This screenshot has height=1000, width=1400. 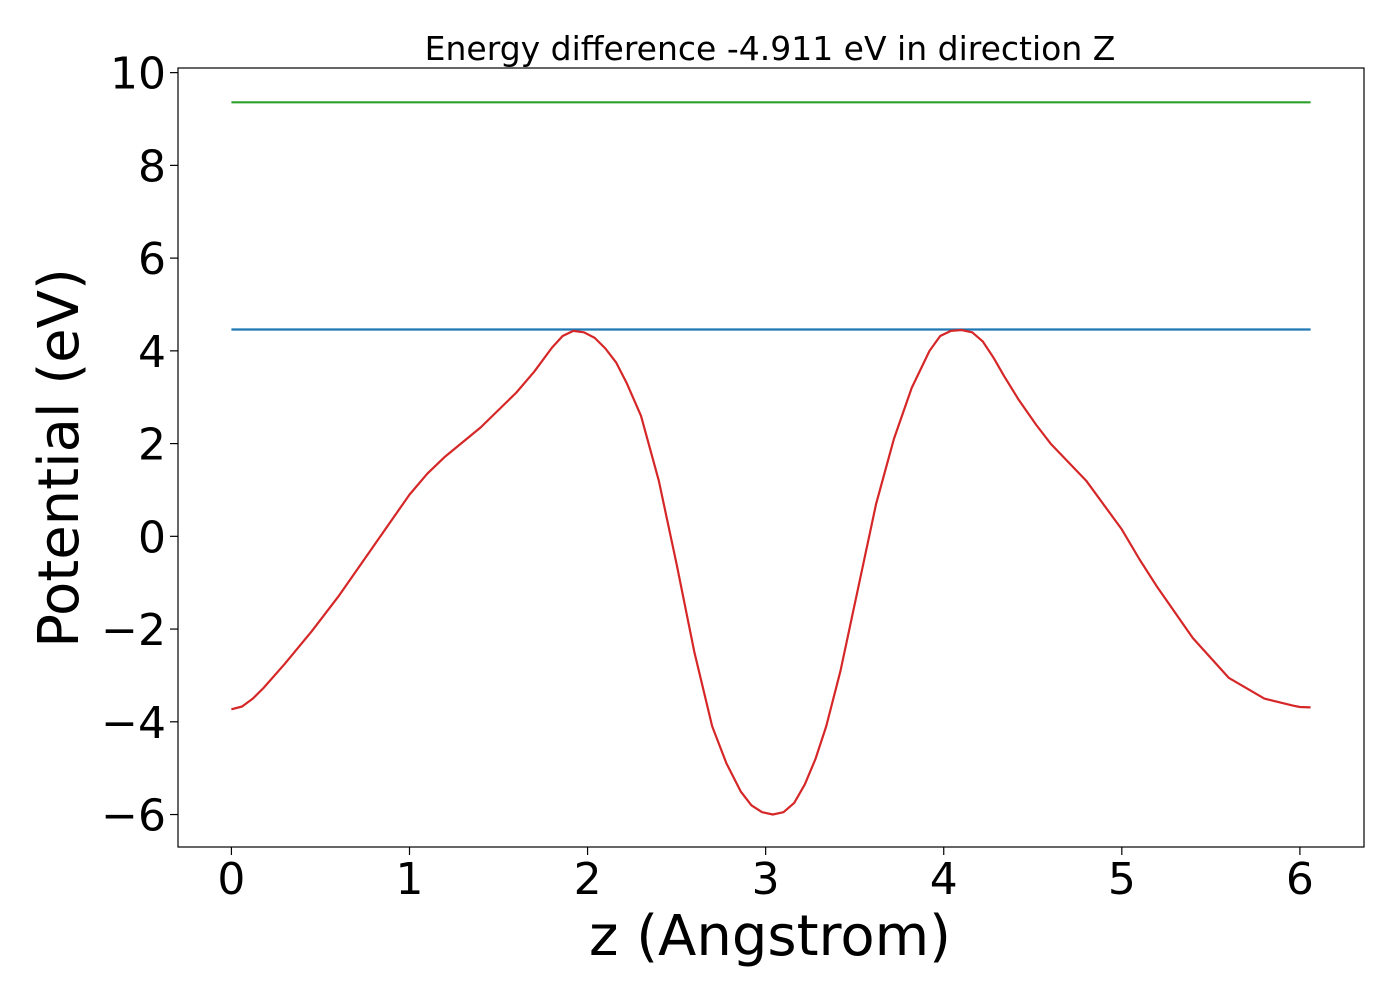 I want to click on x-tick-label: 6, so click(x=1300, y=879).